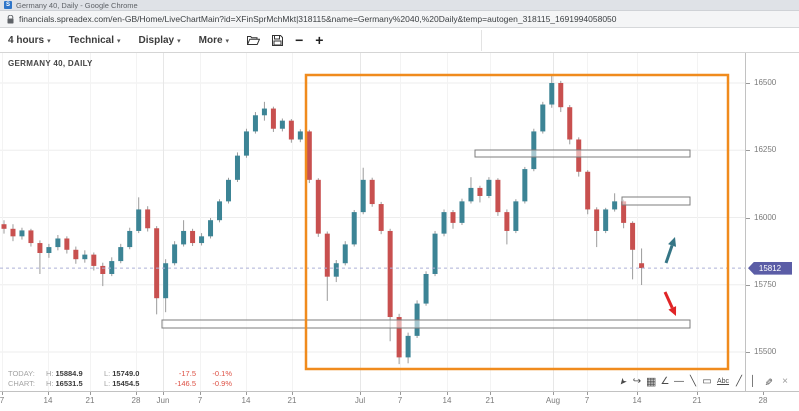  What do you see at coordinates (26, 40) in the screenshot?
I see `timeframe-menu-label: 4 hours` at bounding box center [26, 40].